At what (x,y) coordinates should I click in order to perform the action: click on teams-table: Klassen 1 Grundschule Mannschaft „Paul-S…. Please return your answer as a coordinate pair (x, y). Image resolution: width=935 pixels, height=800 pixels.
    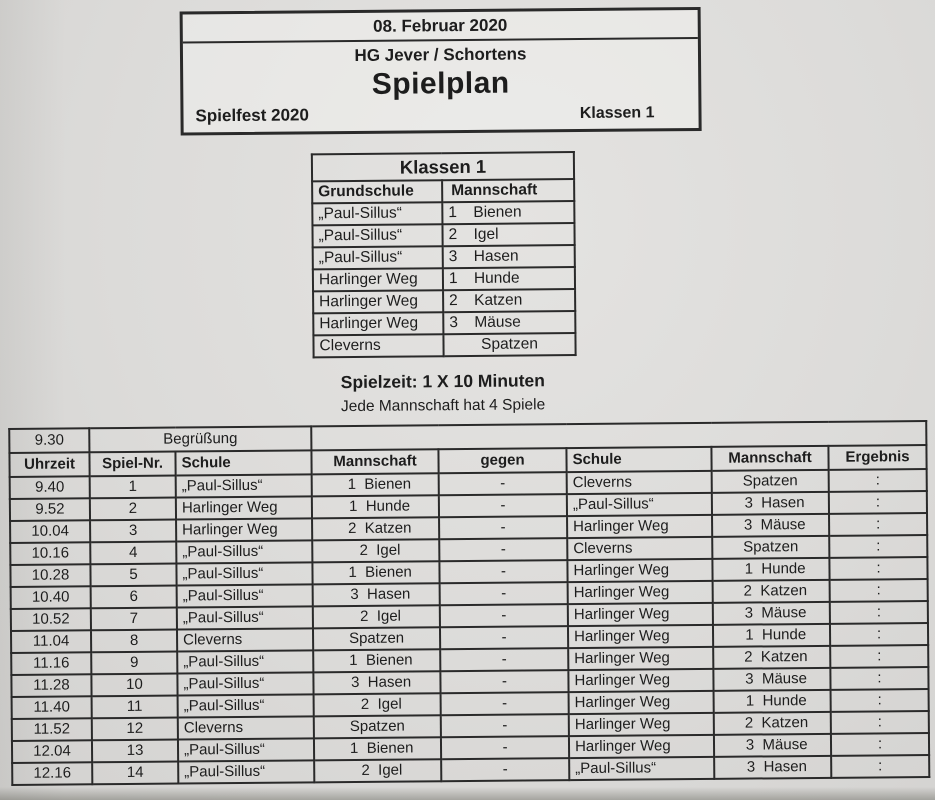
    Looking at the image, I should click on (444, 254).